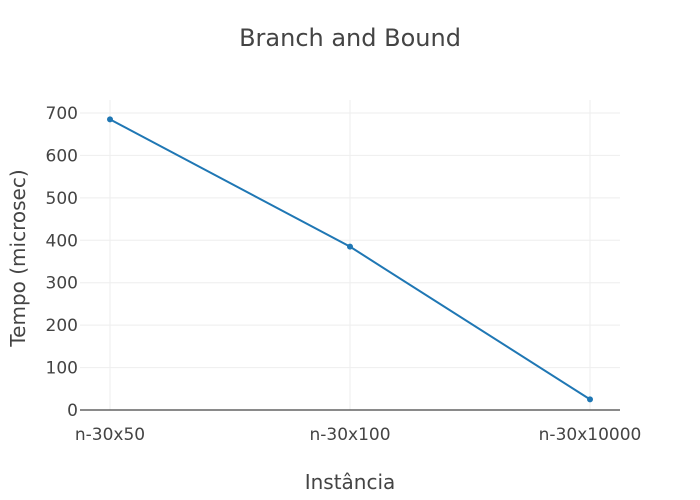  Describe the element at coordinates (18, 258) in the screenshot. I see `y-axis-title: Tempo (microsec)` at that location.